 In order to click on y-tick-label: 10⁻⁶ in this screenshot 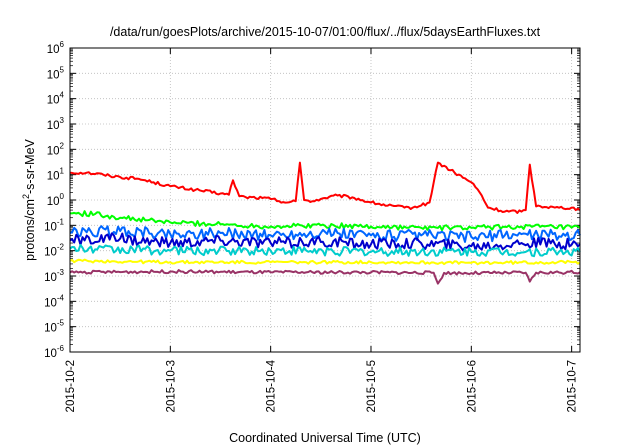, I will do `click(54, 352)`.